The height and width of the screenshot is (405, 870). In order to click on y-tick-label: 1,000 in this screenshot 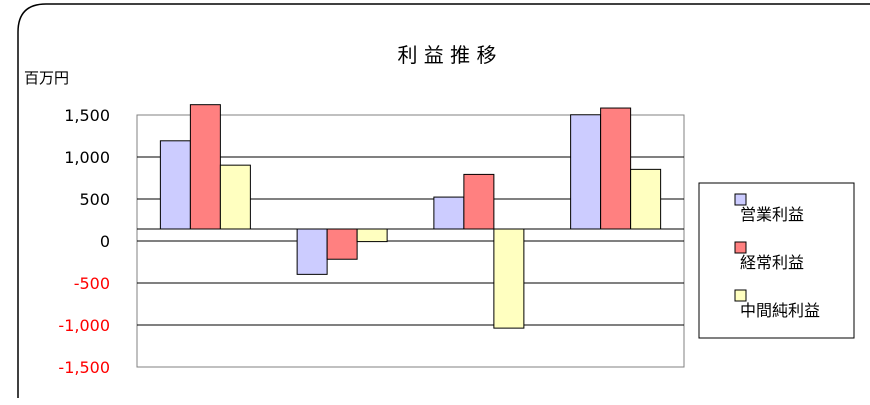, I will do `click(87, 157)`.